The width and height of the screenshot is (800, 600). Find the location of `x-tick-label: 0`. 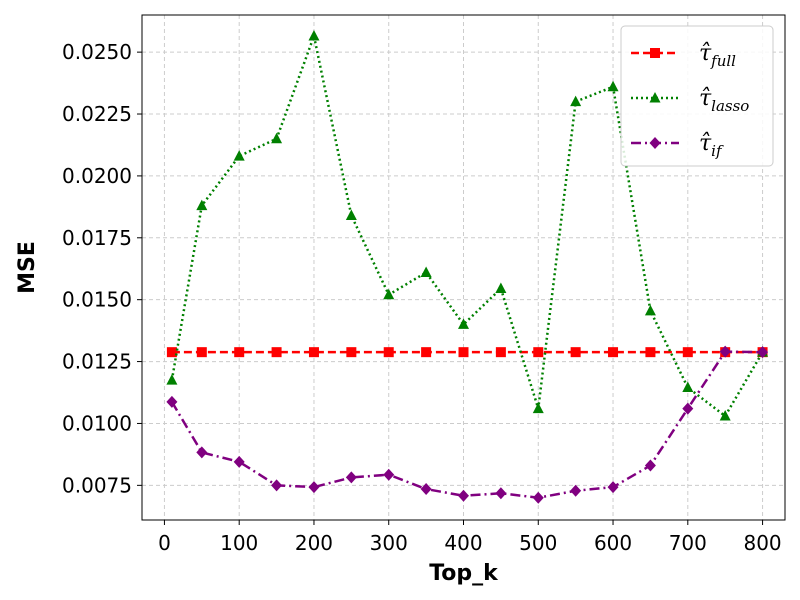

x-tick-label: 0 is located at coordinates (164, 543).